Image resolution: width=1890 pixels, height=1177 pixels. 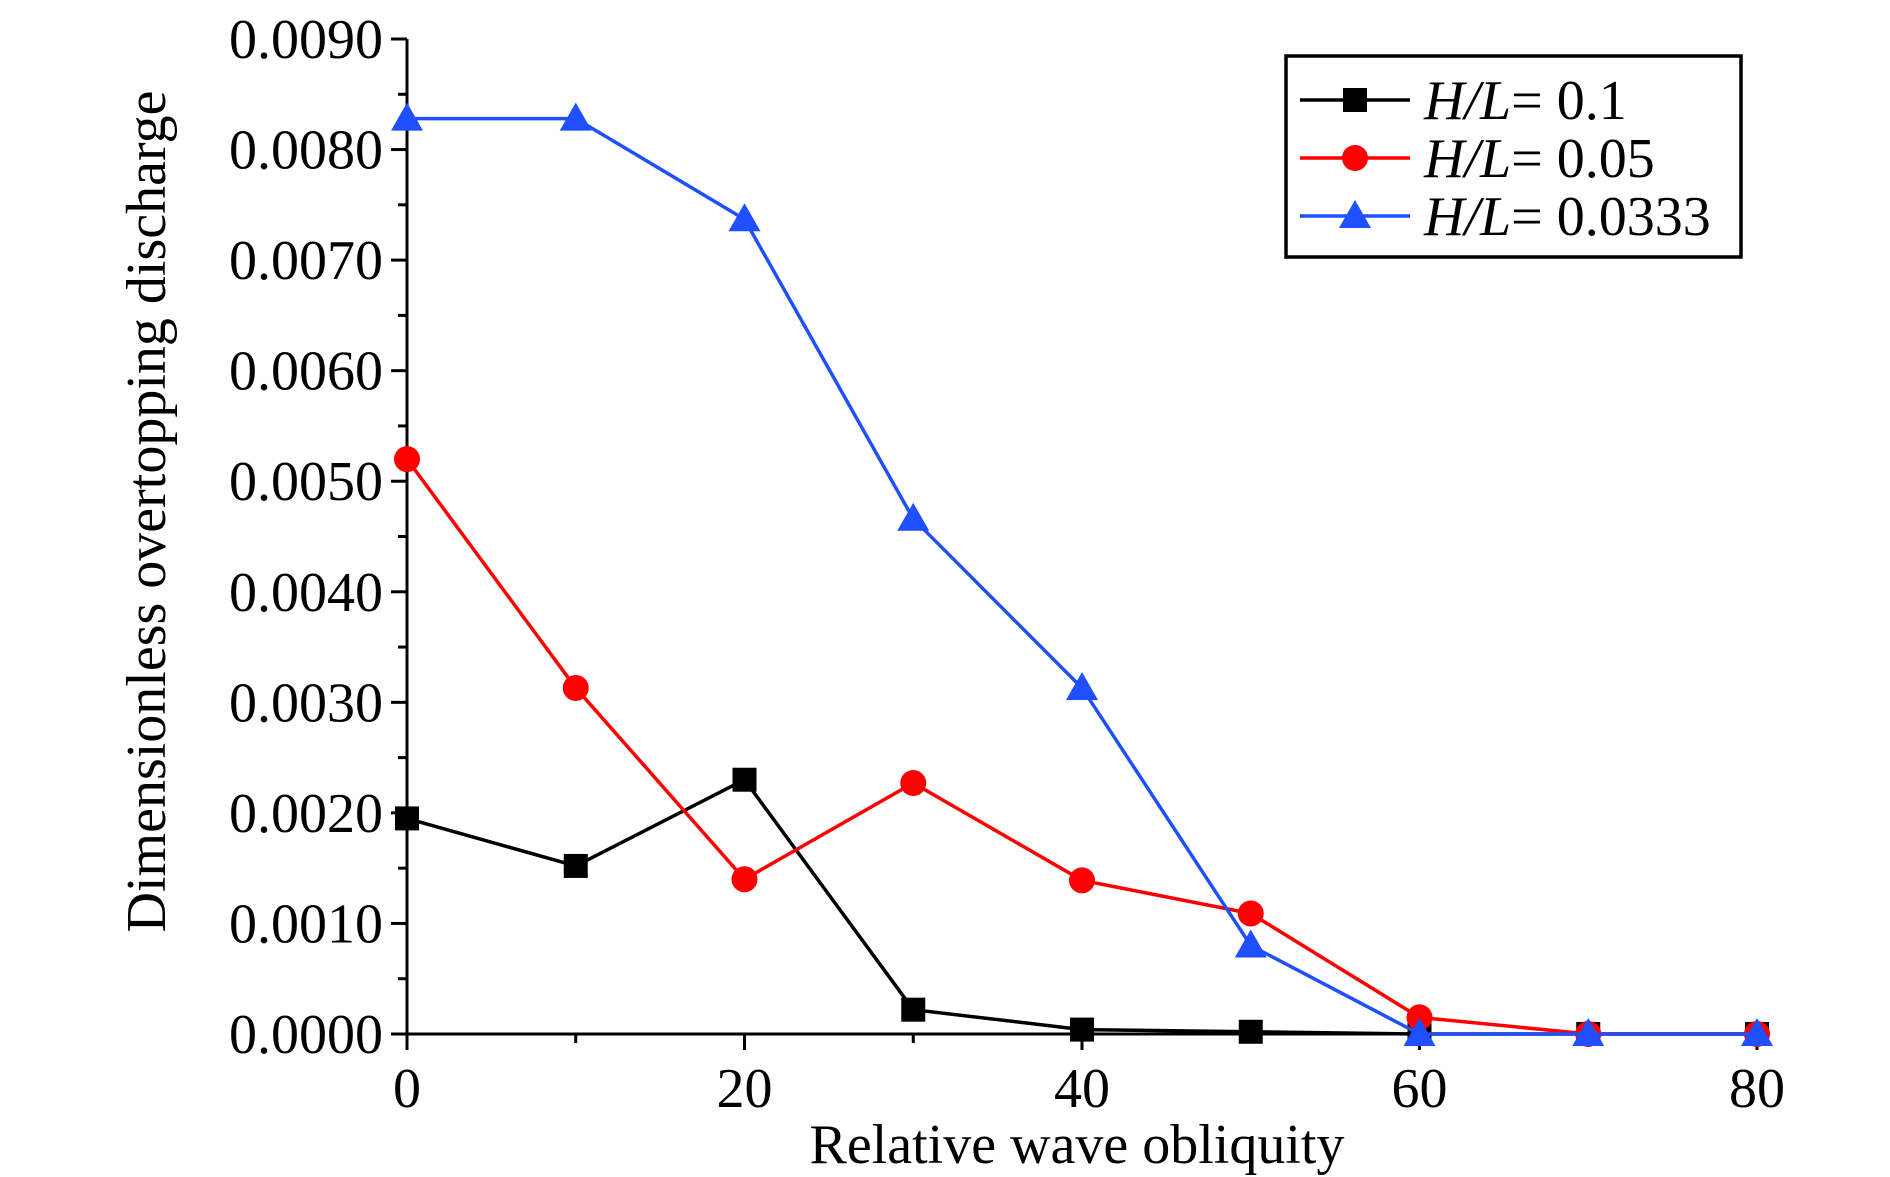 What do you see at coordinates (1082, 1089) in the screenshot?
I see `x-tick-label: 40` at bounding box center [1082, 1089].